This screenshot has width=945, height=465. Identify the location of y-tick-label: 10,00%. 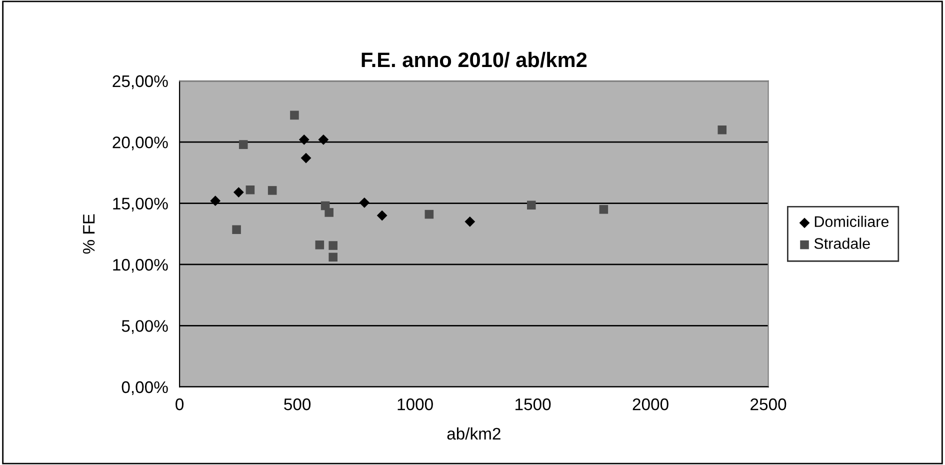
(140, 265).